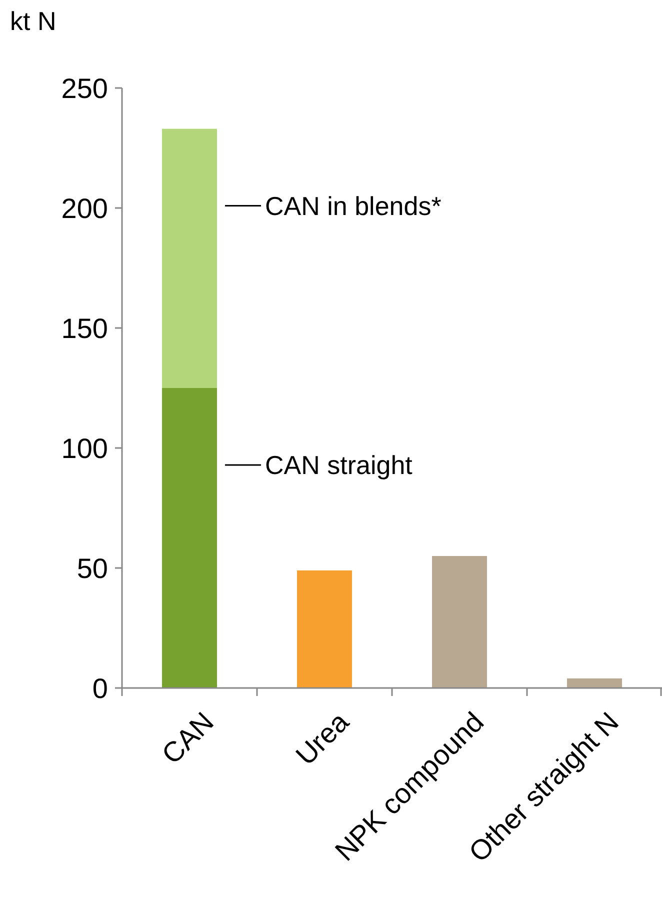  What do you see at coordinates (100, 688) in the screenshot?
I see `y-tick-label: 0` at bounding box center [100, 688].